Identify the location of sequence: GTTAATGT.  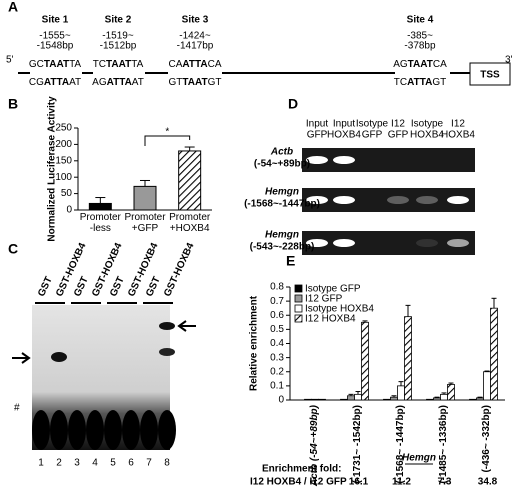
(195, 82).